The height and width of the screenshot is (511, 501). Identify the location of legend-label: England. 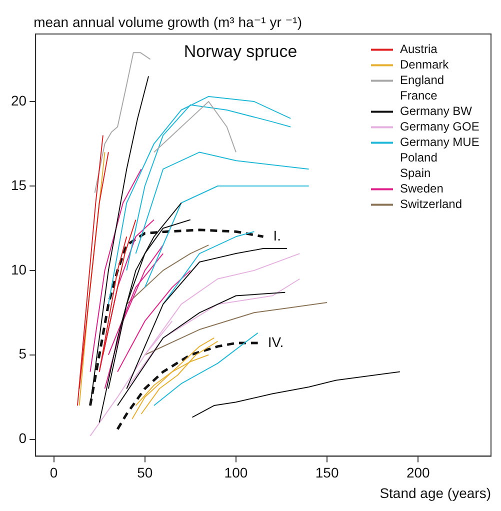
(422, 80).